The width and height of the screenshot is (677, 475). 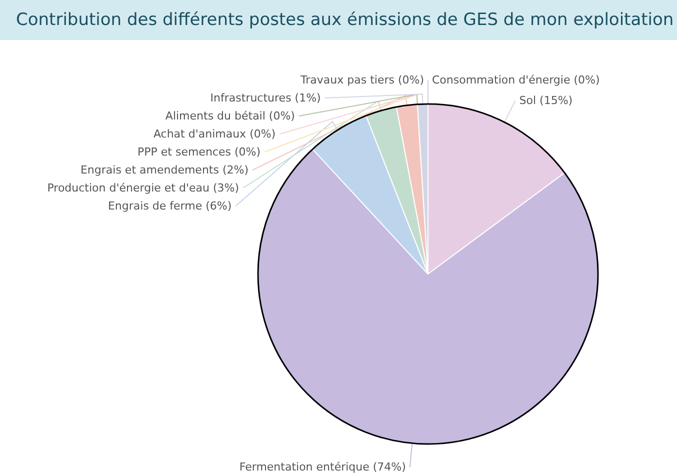 What do you see at coordinates (338, 20) in the screenshot?
I see `chart-title: Contribution des différents postes aux émissions de GES de mon exploitation` at bounding box center [338, 20].